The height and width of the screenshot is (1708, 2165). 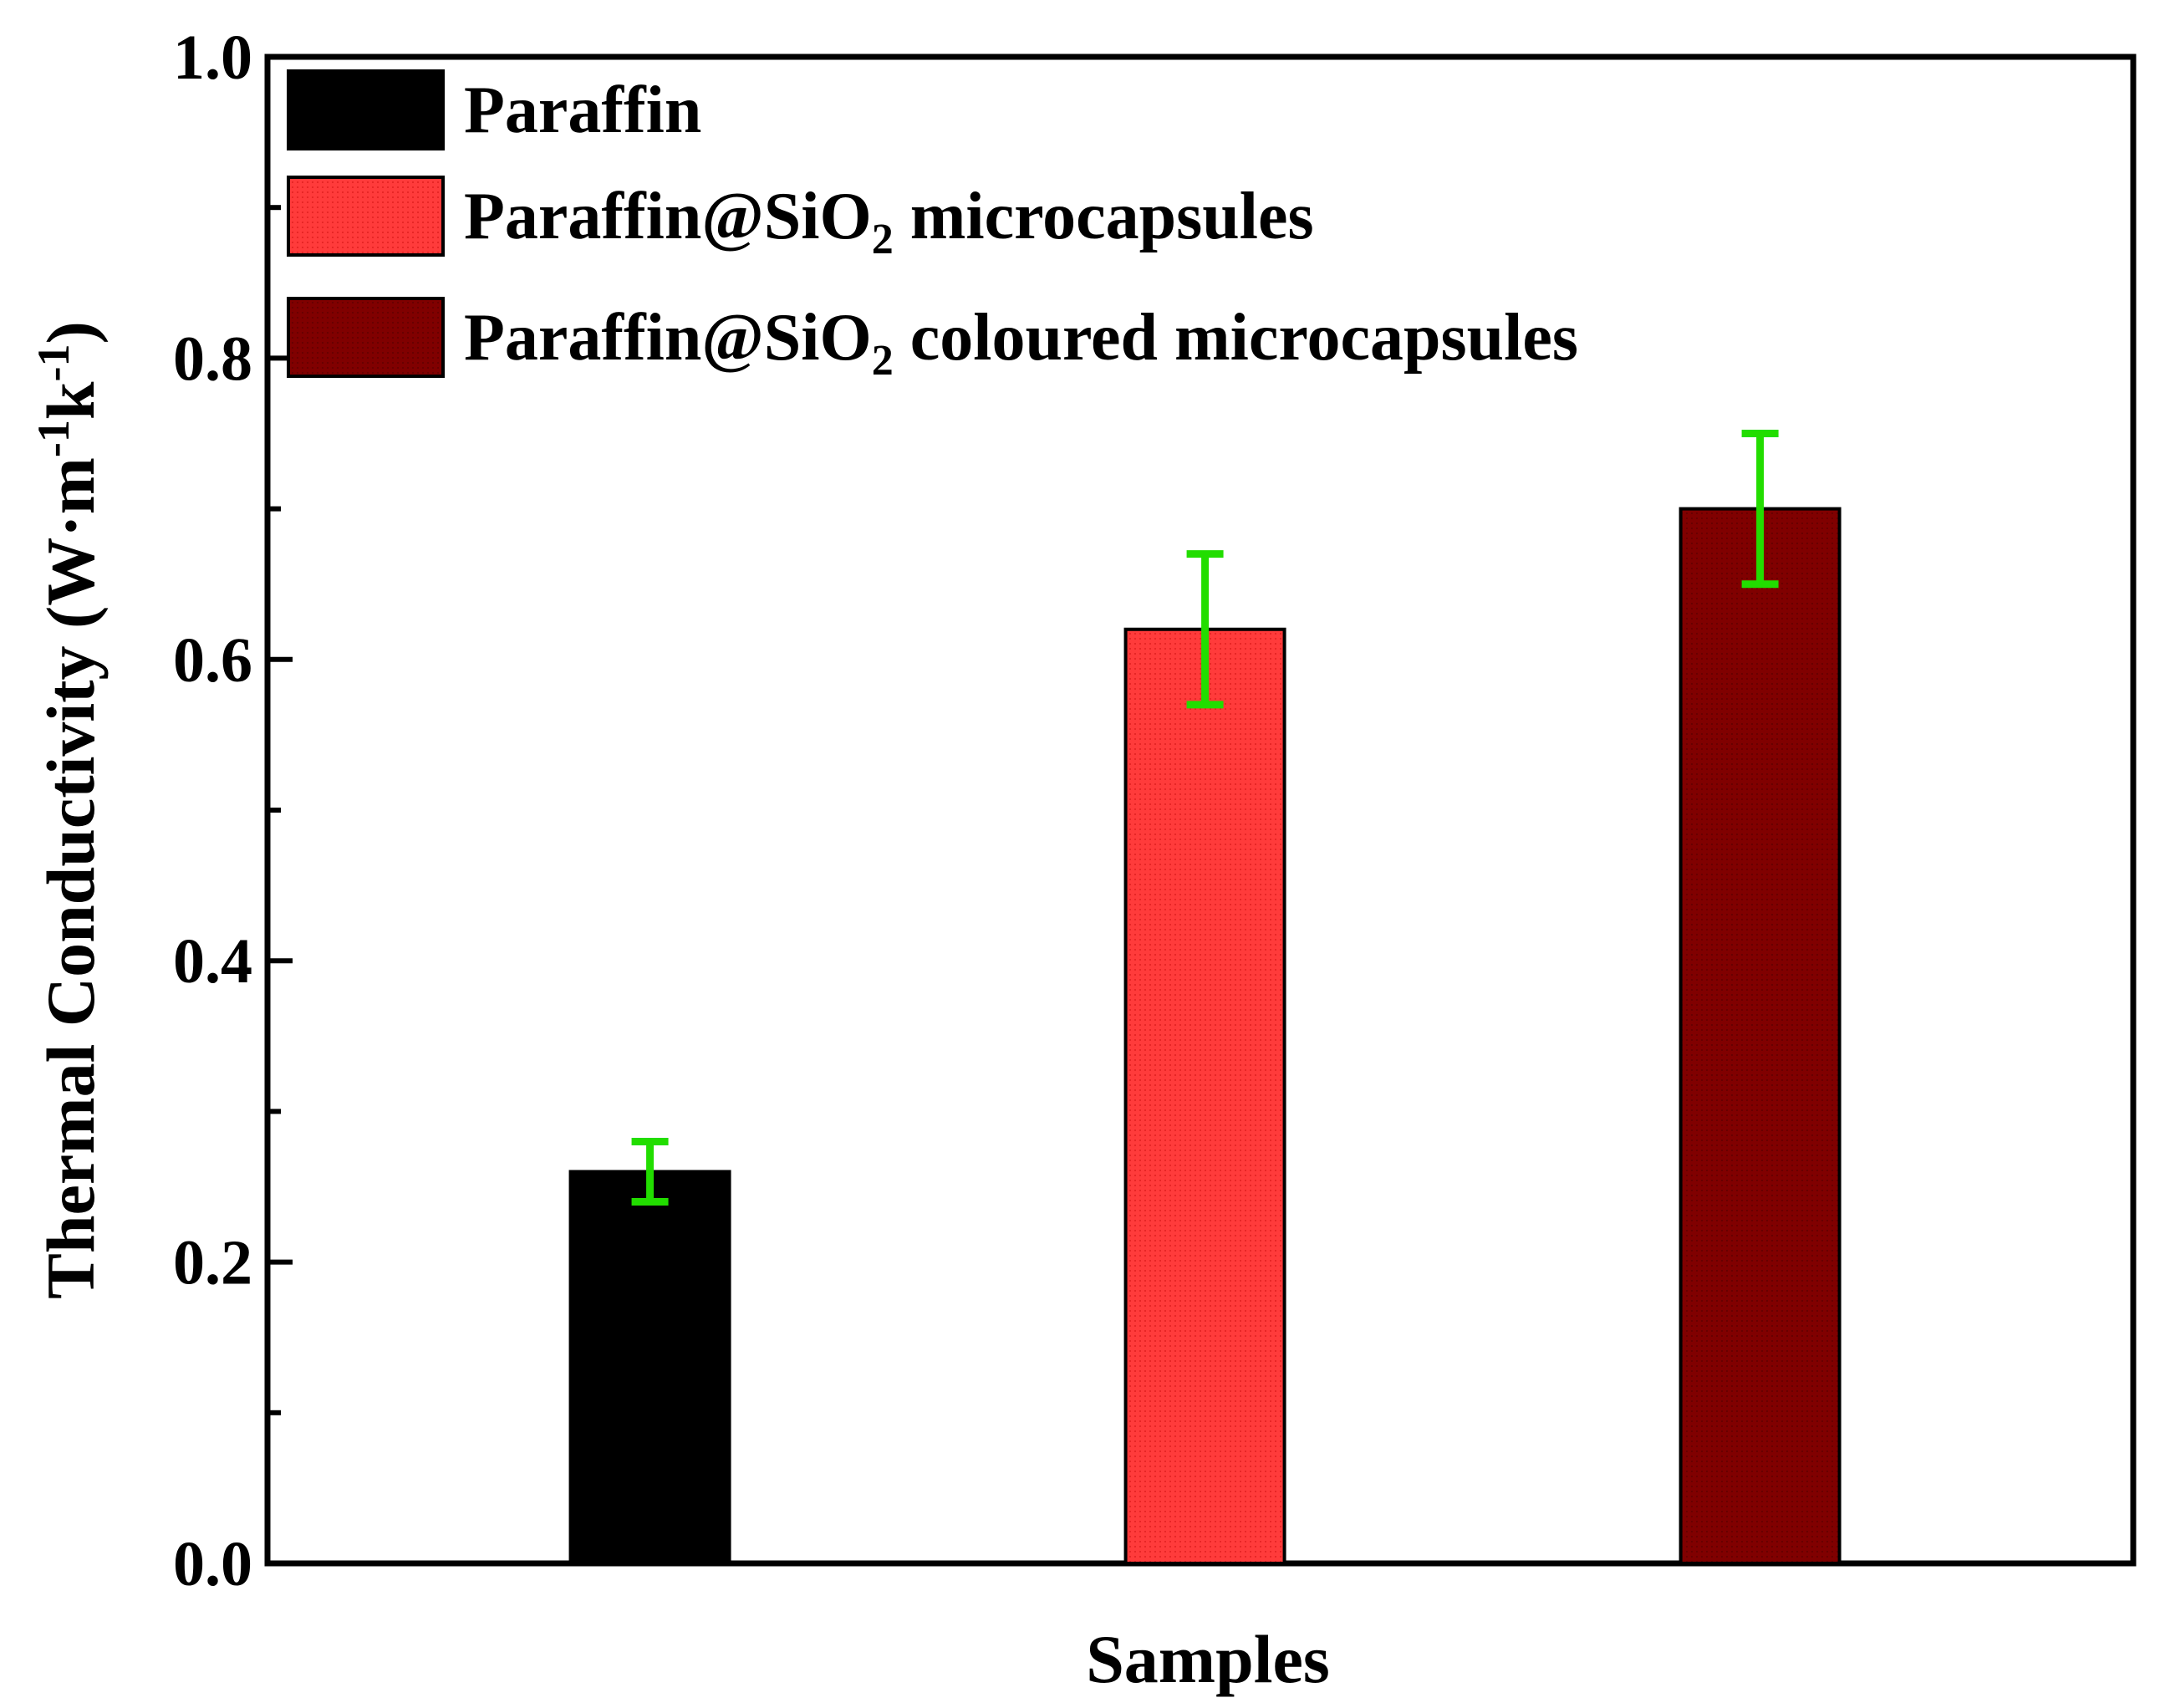 What do you see at coordinates (54, 362) in the screenshot?
I see `y-axis-label-exp2: -1` at bounding box center [54, 362].